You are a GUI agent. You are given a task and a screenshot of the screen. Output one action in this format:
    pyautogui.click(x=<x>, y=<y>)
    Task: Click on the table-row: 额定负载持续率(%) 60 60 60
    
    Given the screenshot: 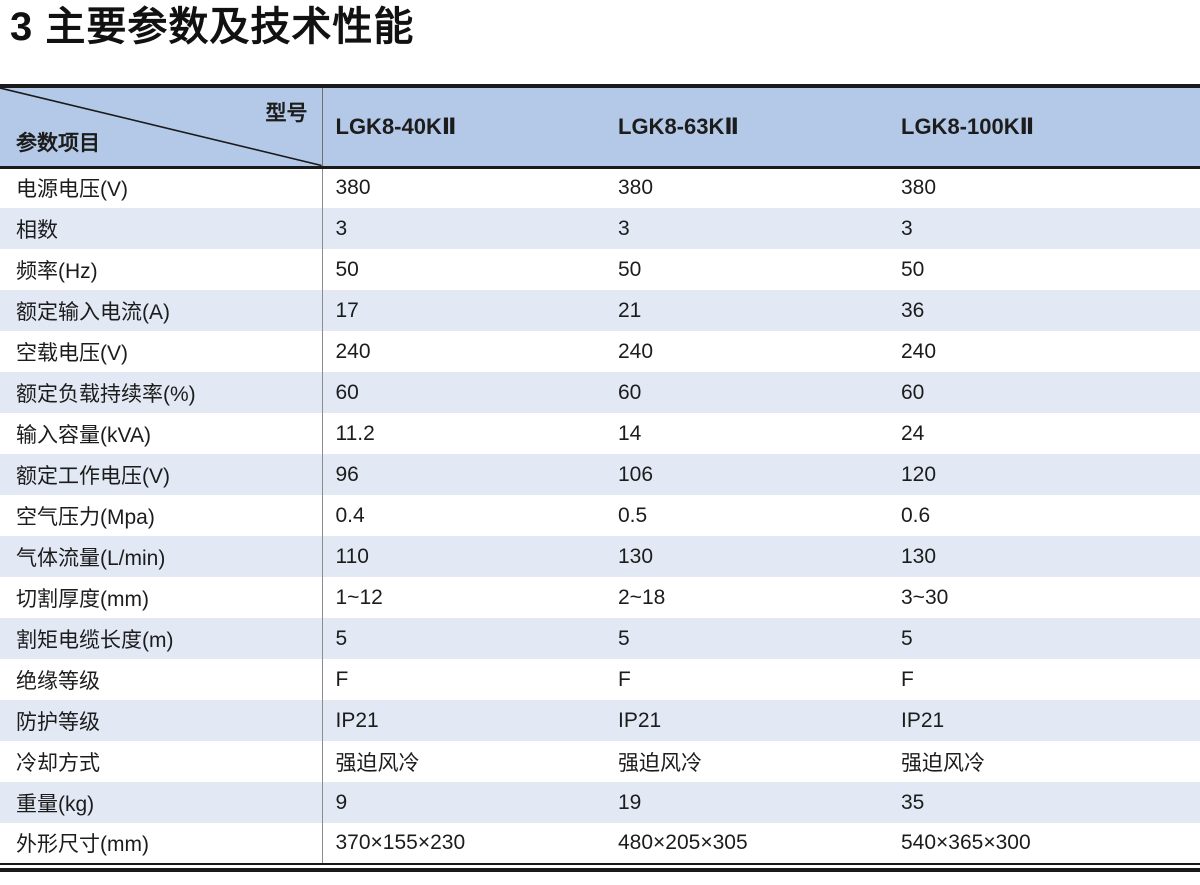 What is the action you would take?
    pyautogui.click(x=600, y=392)
    